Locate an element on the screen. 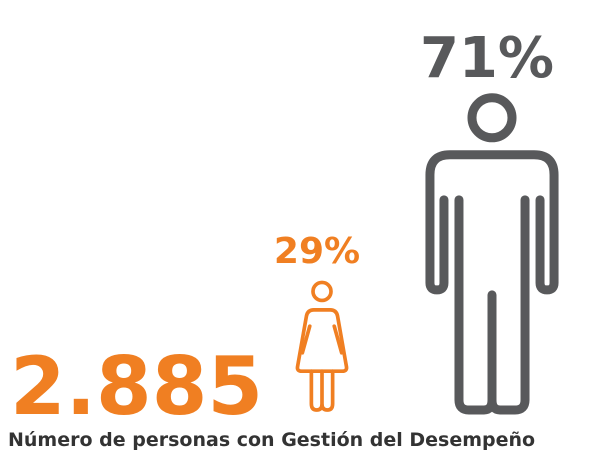 This screenshot has width=592, height=456. total-number: 2.885 is located at coordinates (136, 386).